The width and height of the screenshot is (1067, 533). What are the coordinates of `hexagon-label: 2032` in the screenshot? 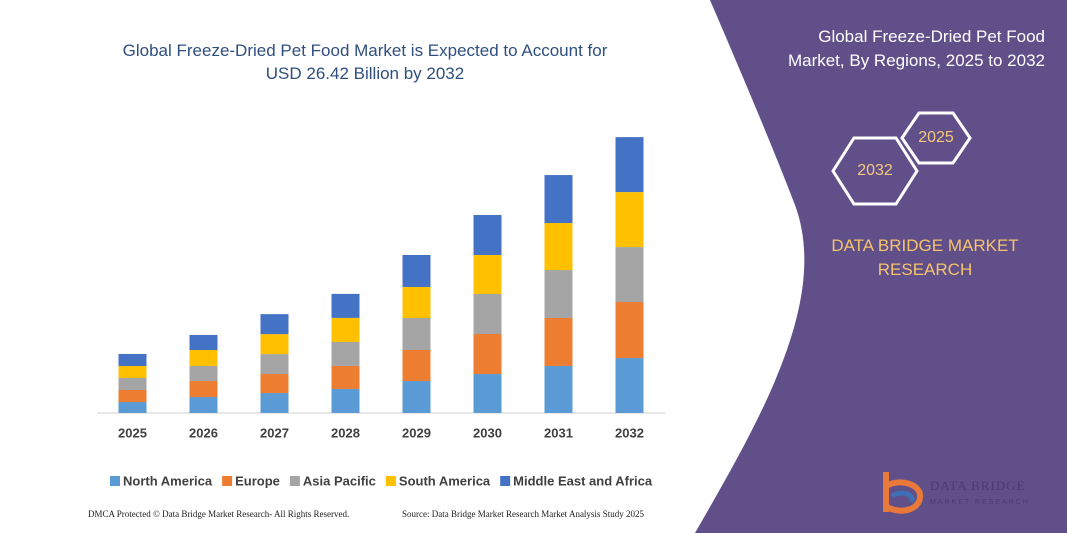 It's located at (875, 170).